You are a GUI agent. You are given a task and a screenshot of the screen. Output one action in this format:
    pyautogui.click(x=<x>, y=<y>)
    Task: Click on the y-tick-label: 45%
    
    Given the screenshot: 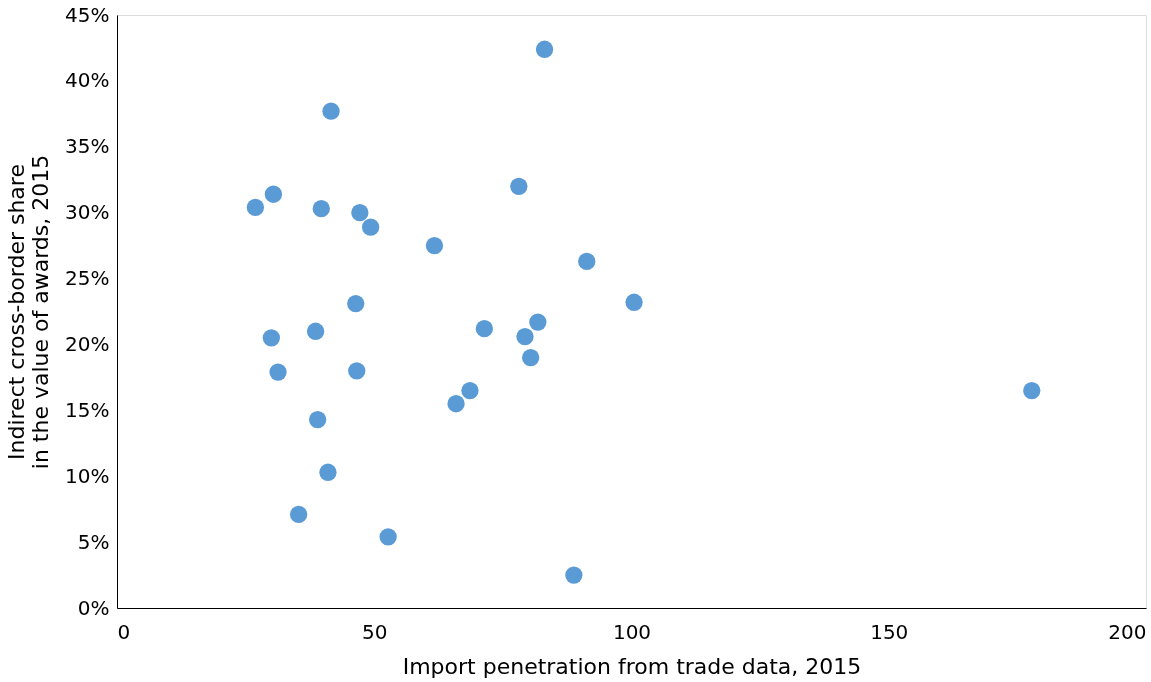 What is the action you would take?
    pyautogui.click(x=87, y=14)
    